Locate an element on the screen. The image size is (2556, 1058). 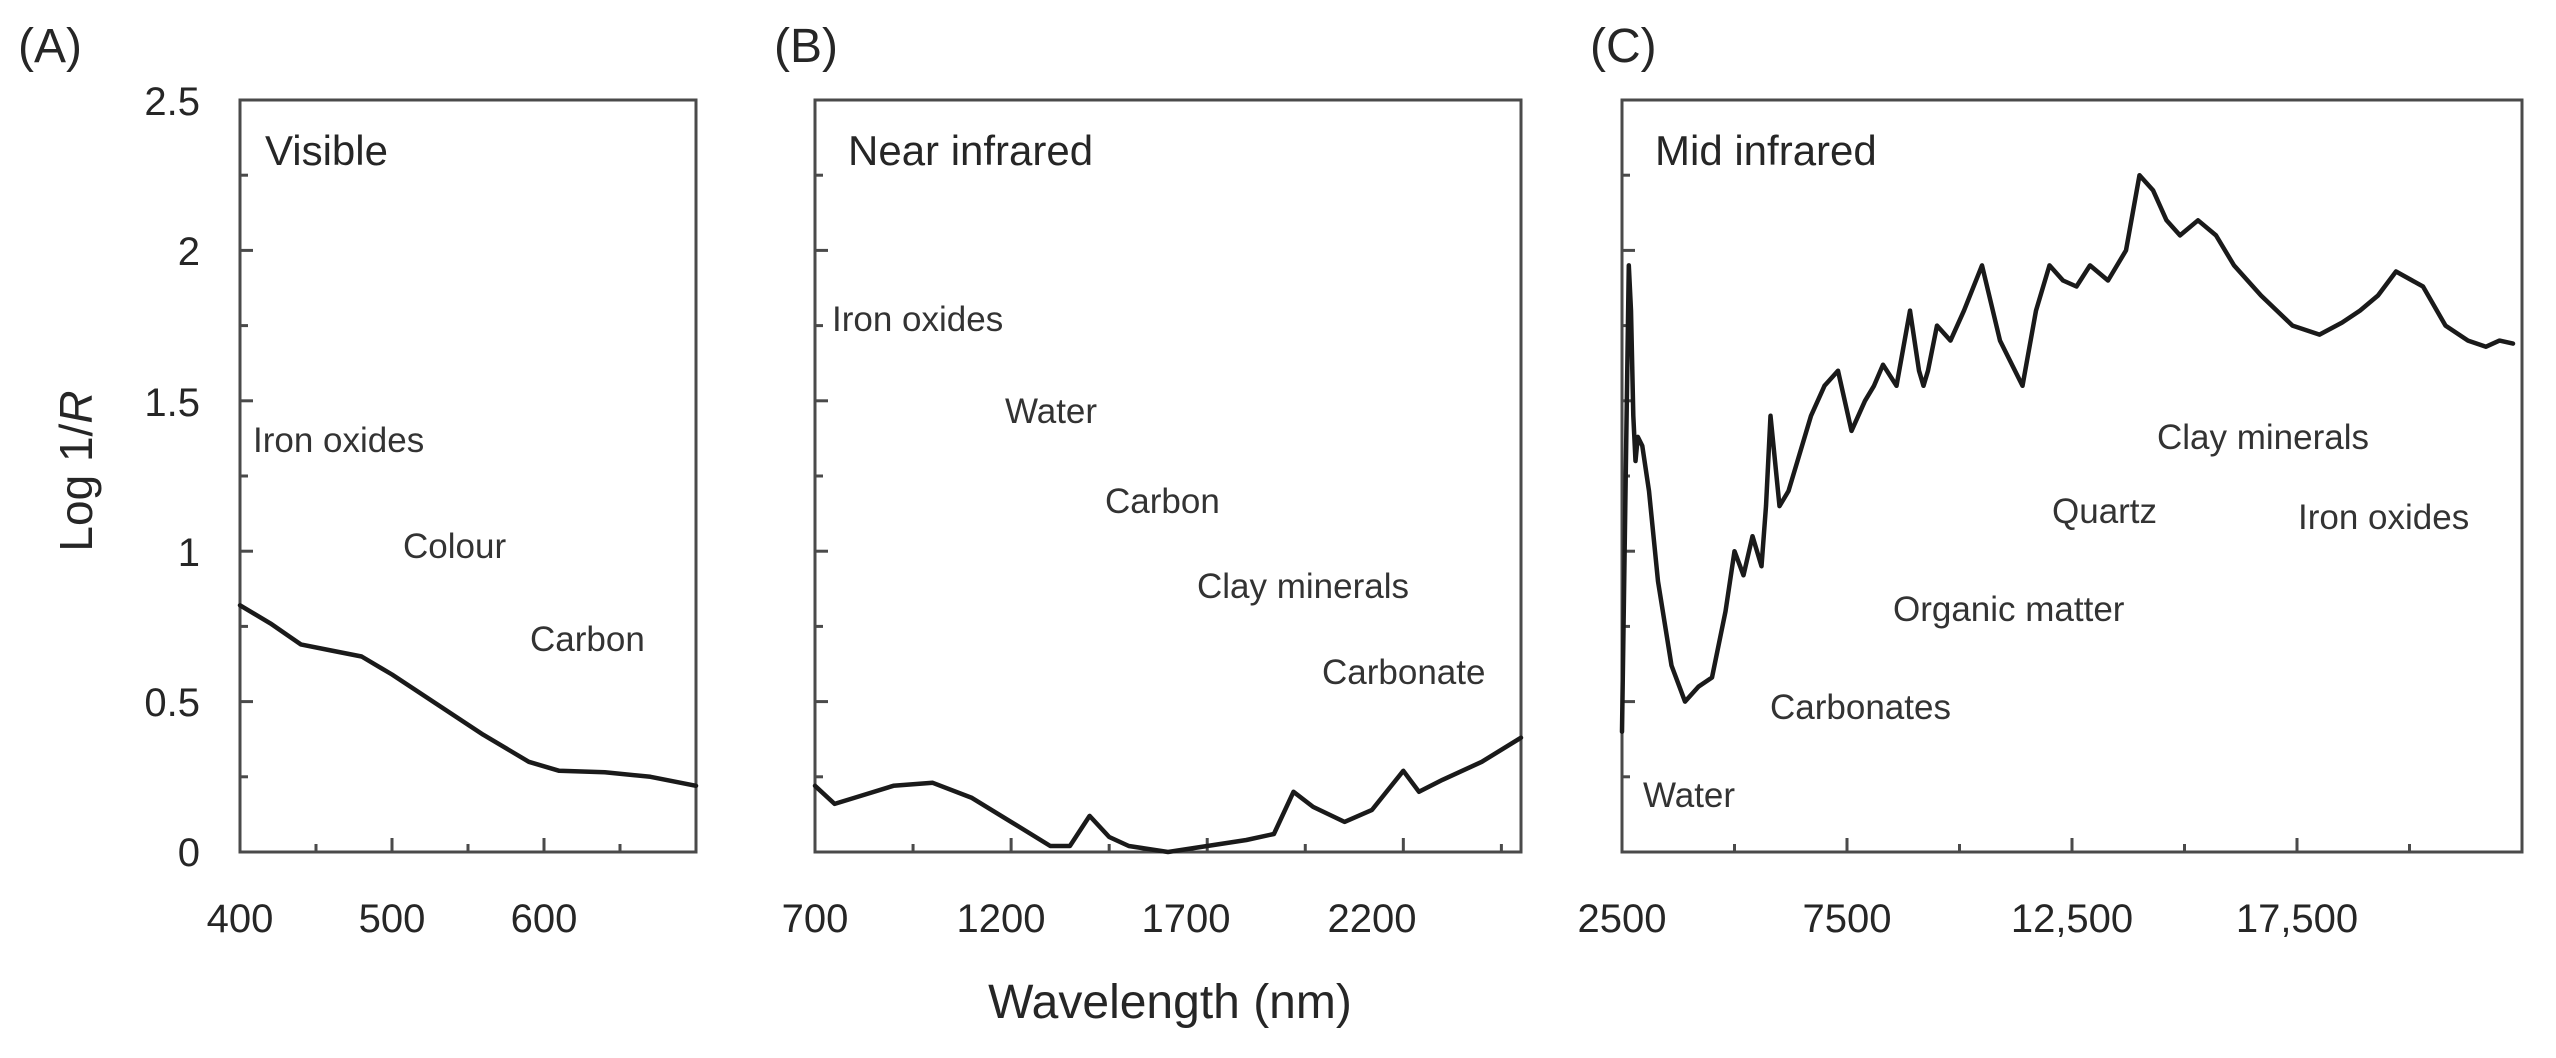
y-axis-label: Log 1/R is located at coordinates (76, 470).